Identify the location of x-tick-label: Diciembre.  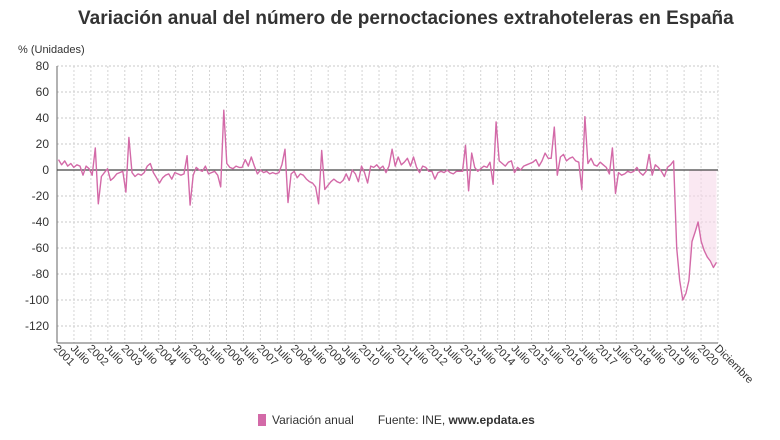
(733, 364).